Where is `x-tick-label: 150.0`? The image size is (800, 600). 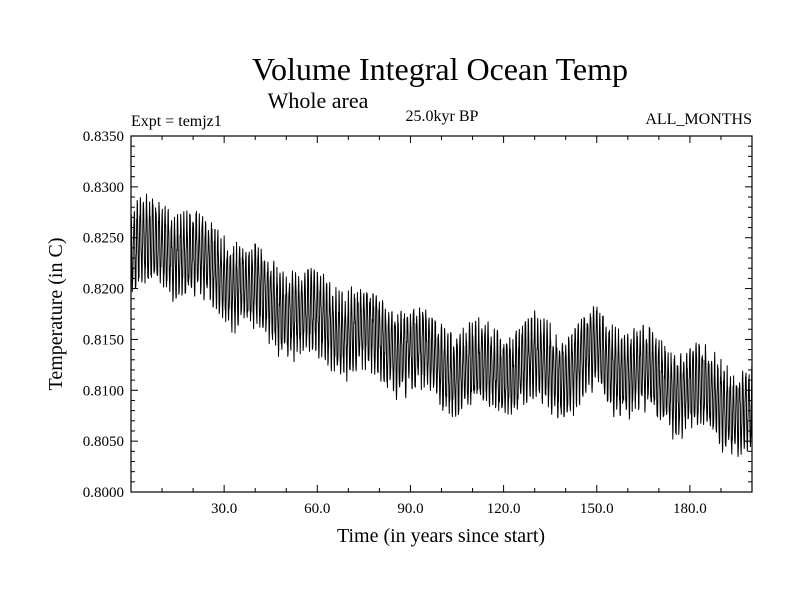 x-tick-label: 150.0 is located at coordinates (597, 509).